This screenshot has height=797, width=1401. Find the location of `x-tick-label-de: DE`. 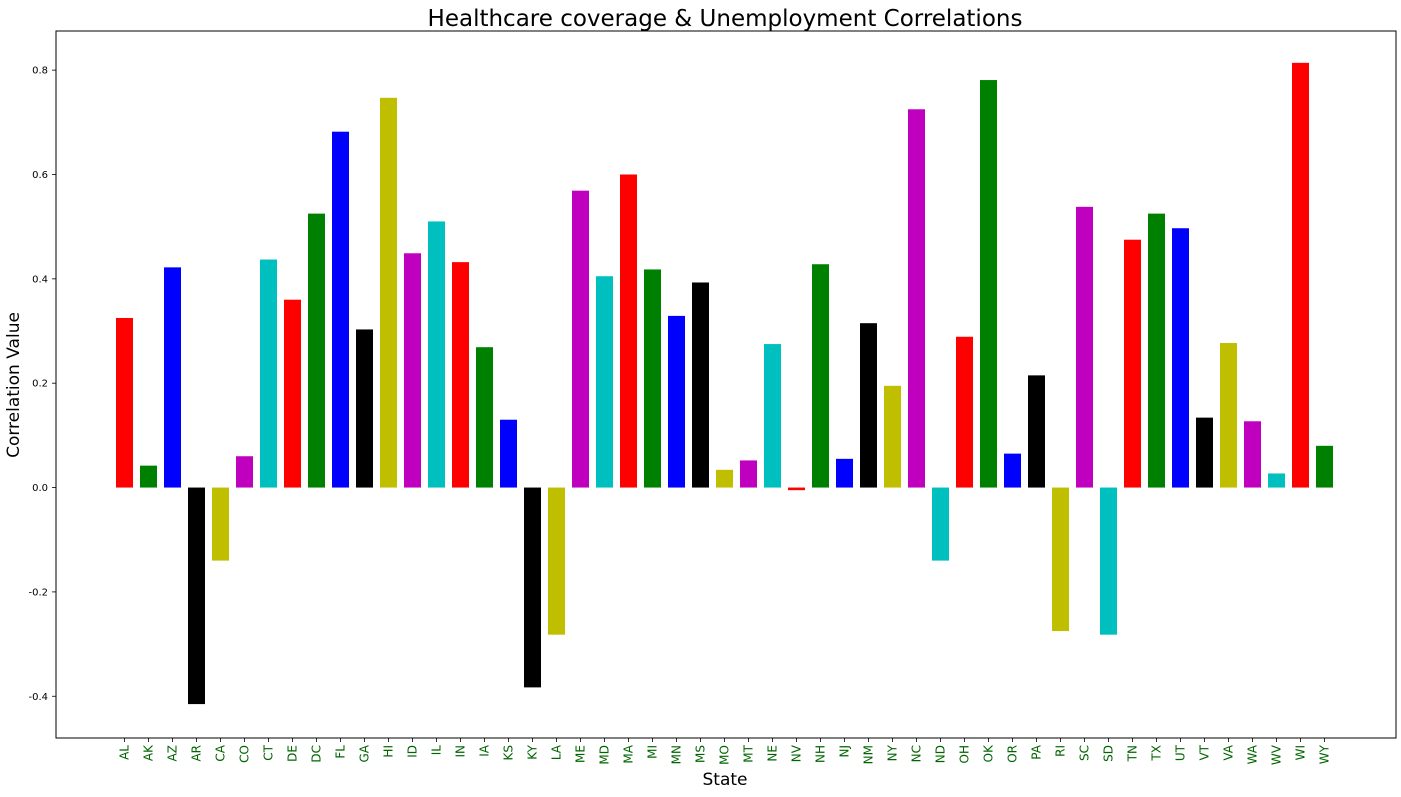

x-tick-label-de: DE is located at coordinates (293, 753).